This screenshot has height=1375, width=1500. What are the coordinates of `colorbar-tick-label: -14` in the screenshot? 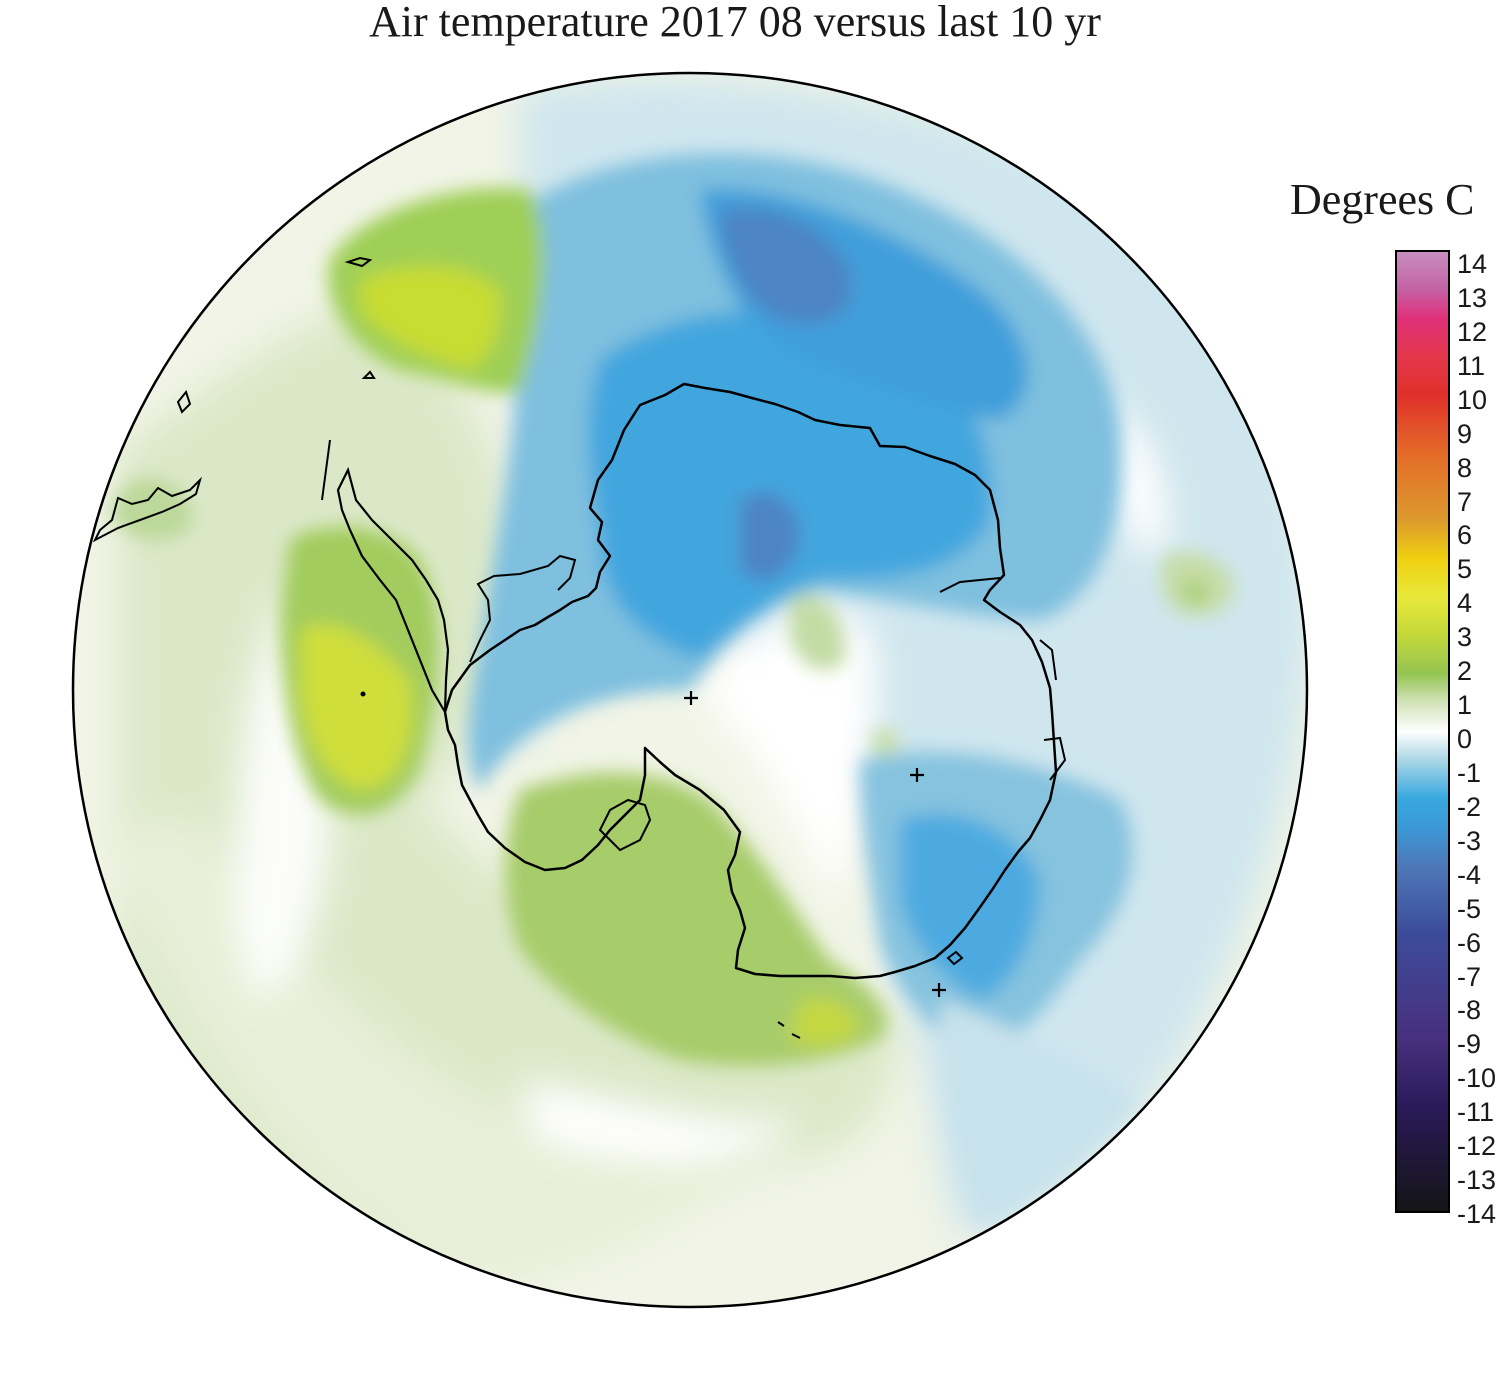 It's located at (1477, 1214).